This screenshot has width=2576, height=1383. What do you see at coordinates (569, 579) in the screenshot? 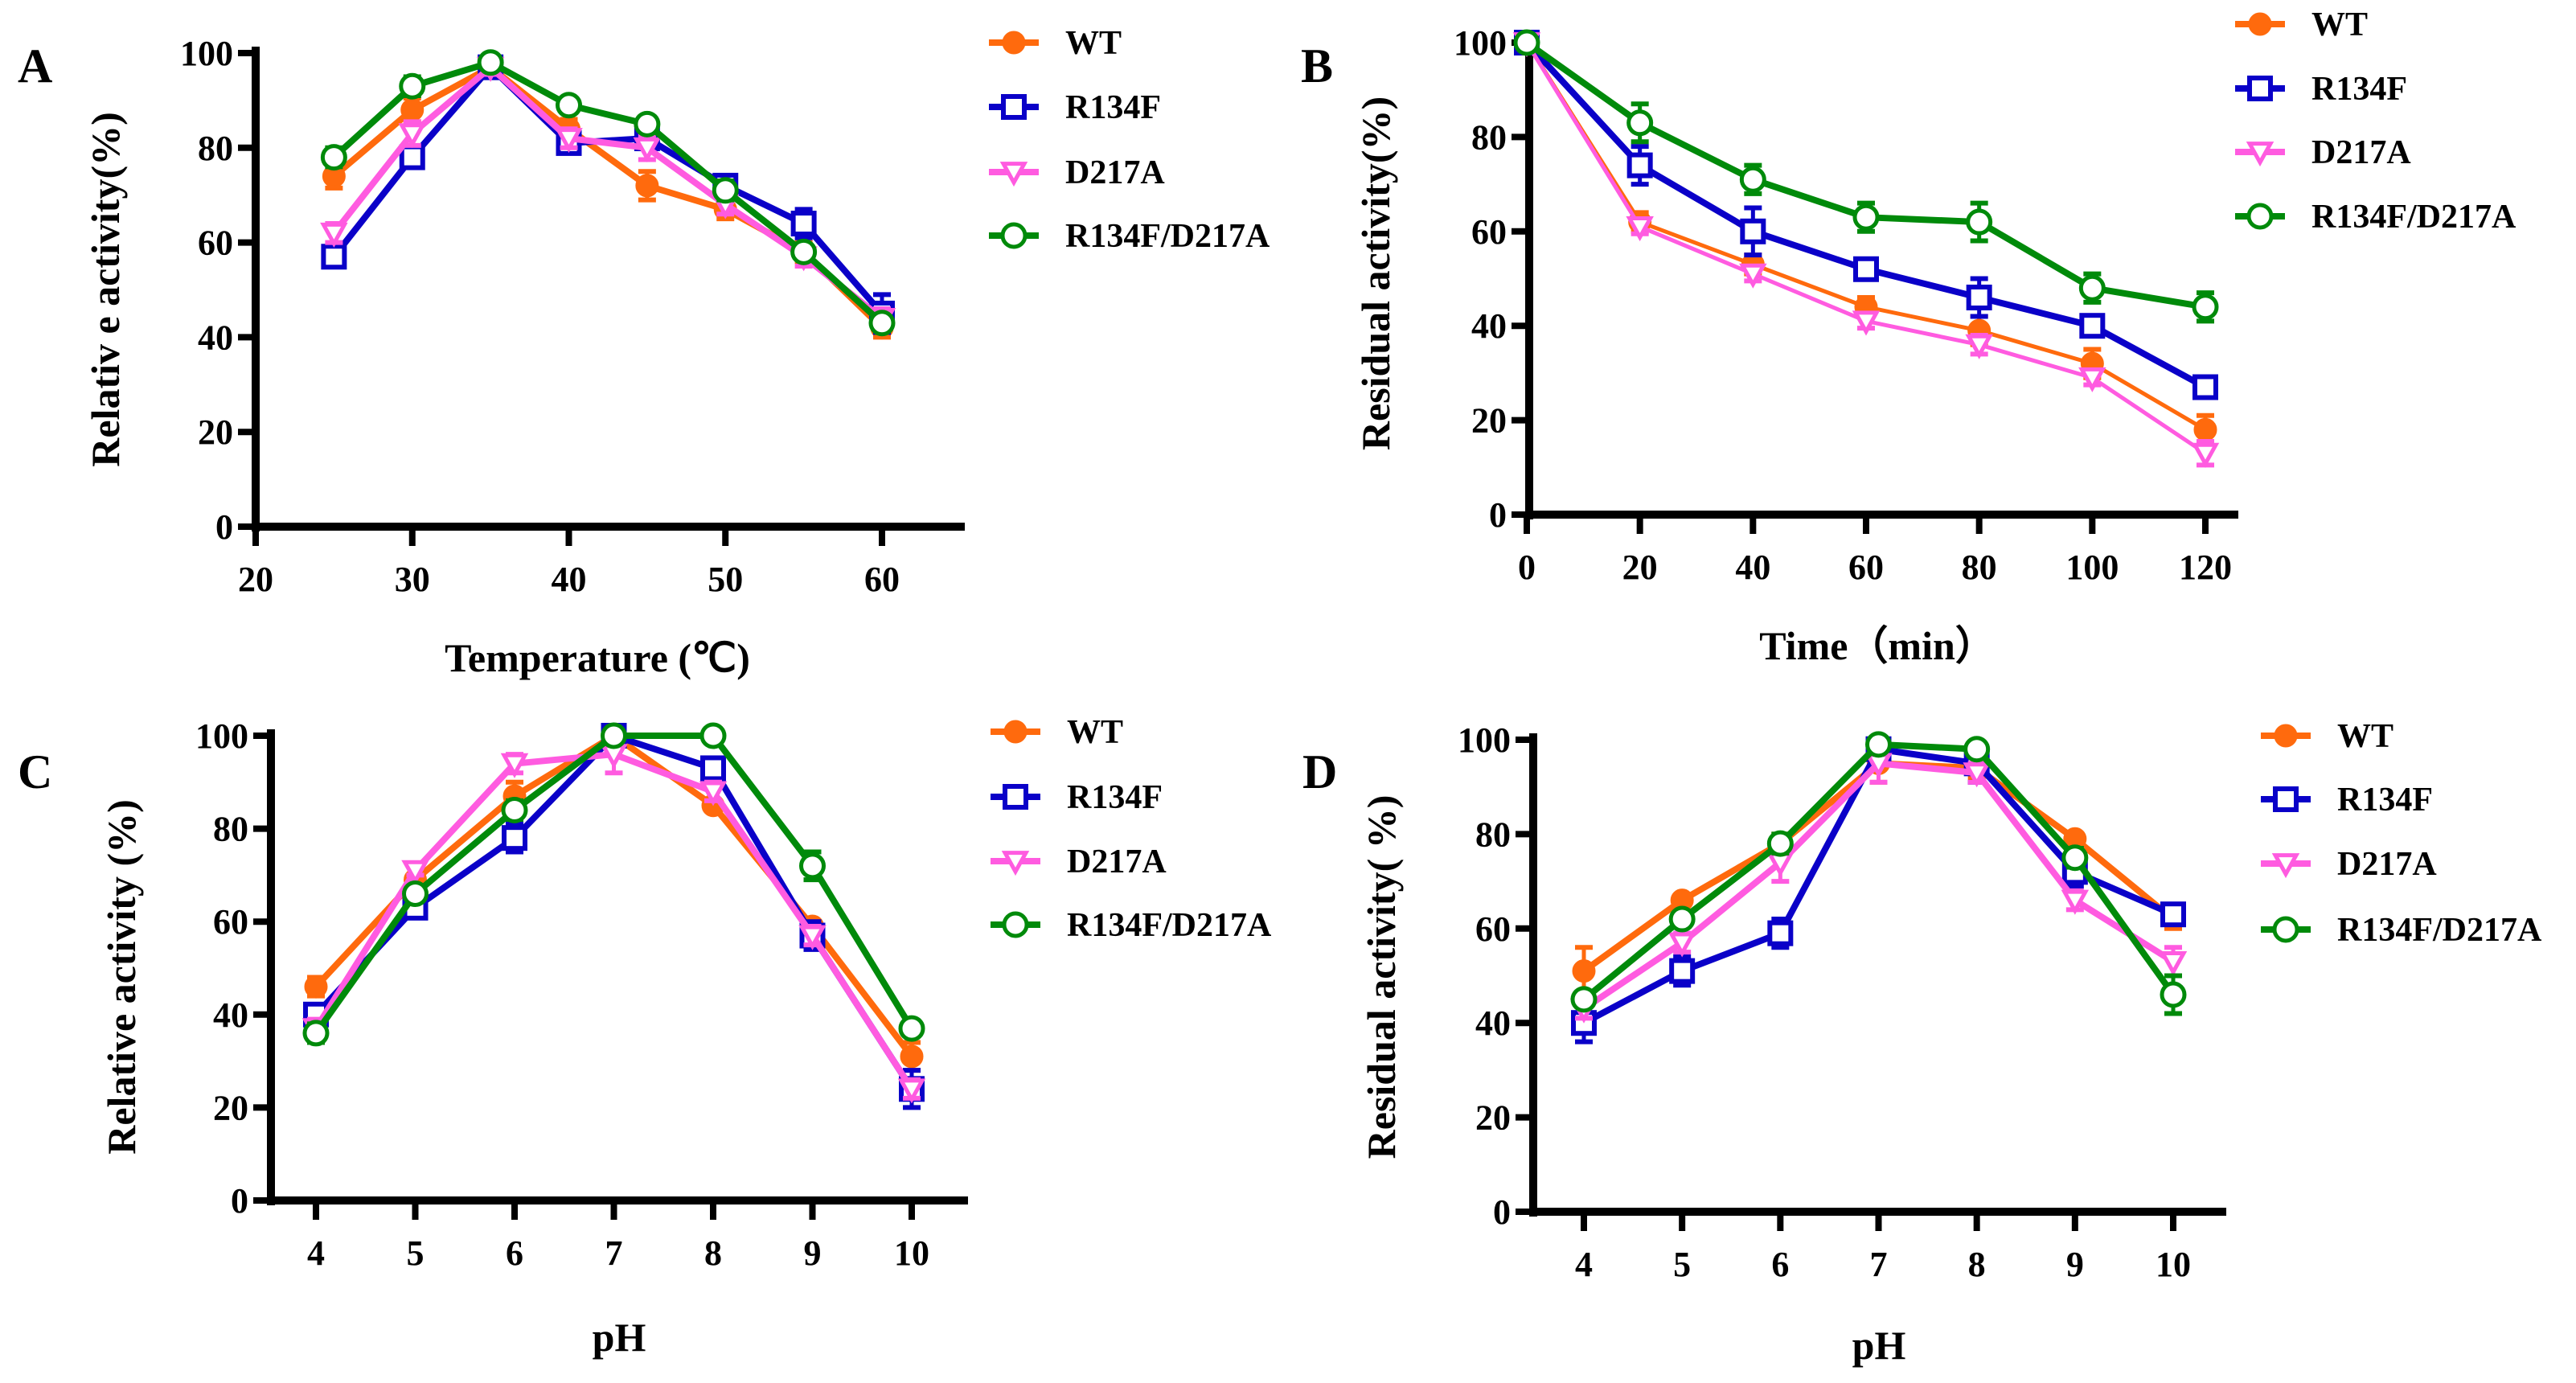
I see `x-tick-label: 40` at bounding box center [569, 579].